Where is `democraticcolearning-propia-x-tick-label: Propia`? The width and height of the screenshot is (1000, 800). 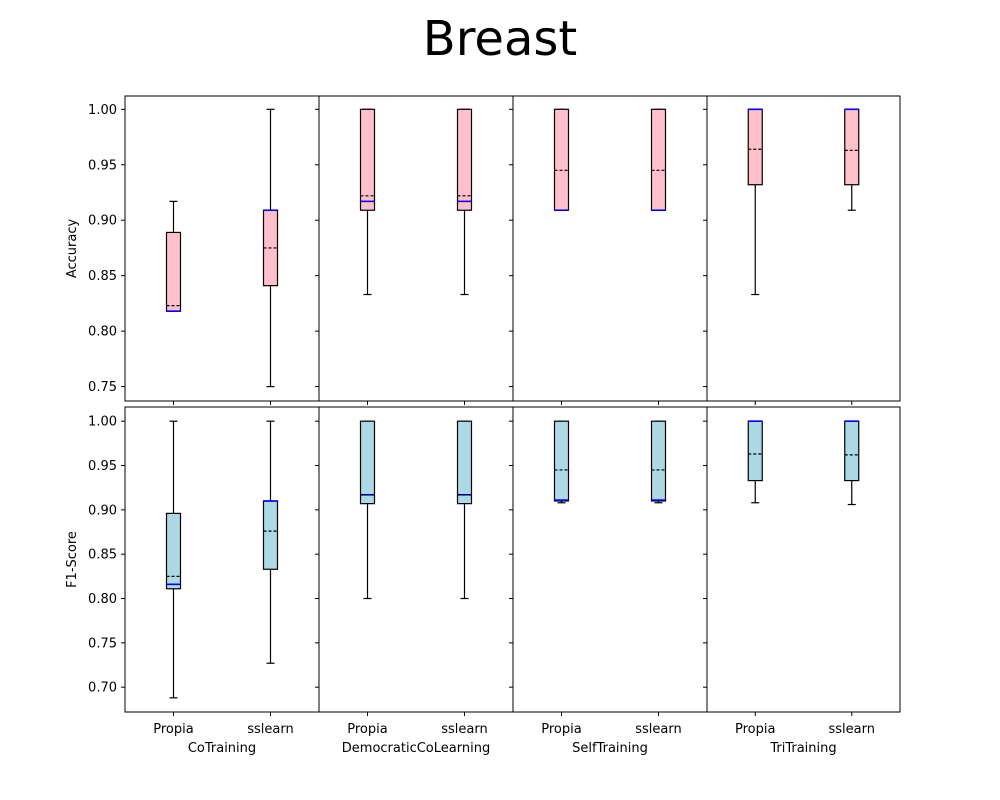
democraticcolearning-propia-x-tick-label: Propia is located at coordinates (367, 729).